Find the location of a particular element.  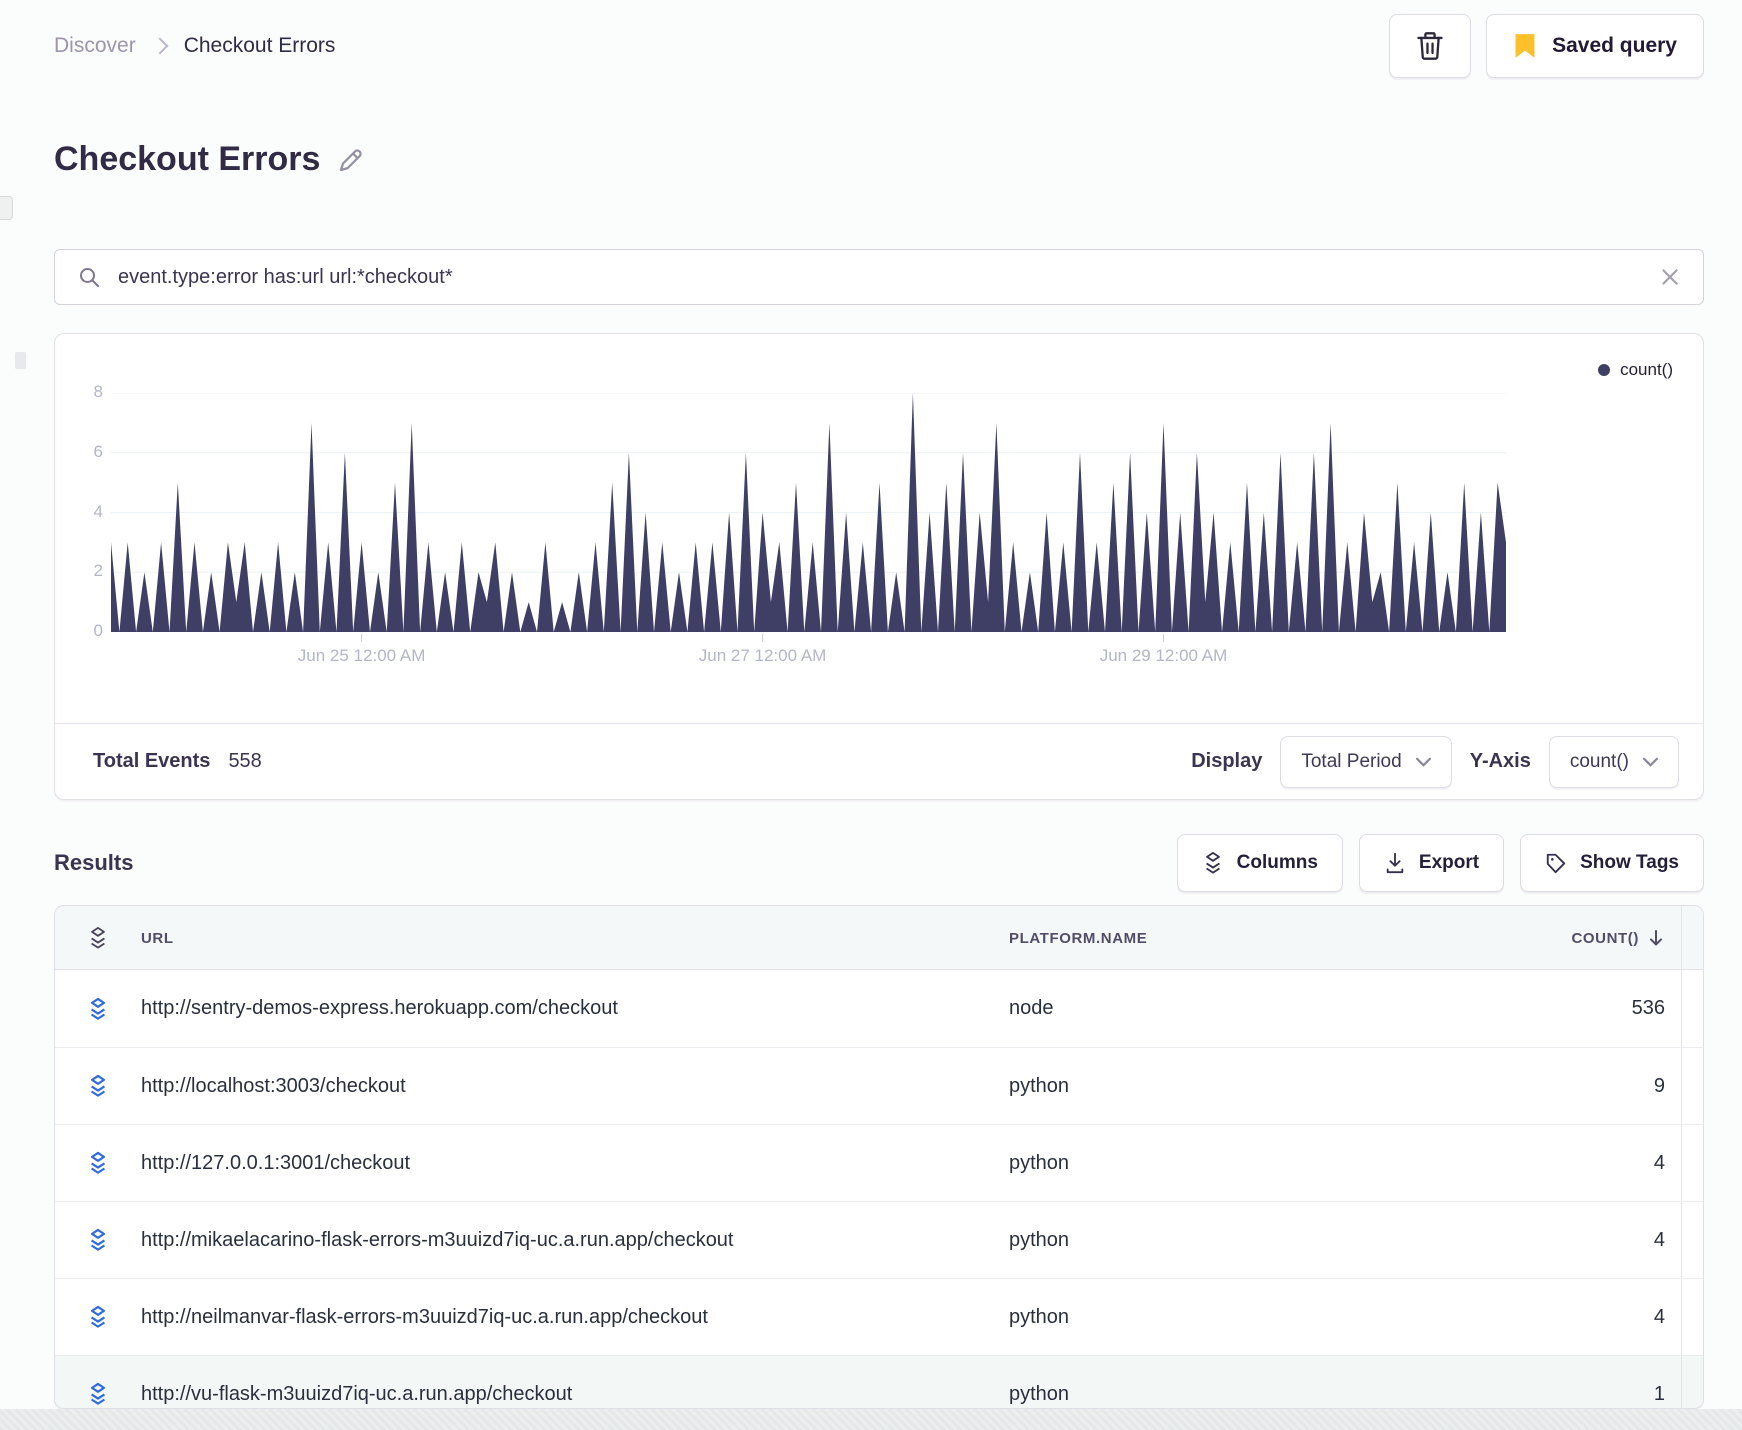

tag-icon is located at coordinates (1556, 863).